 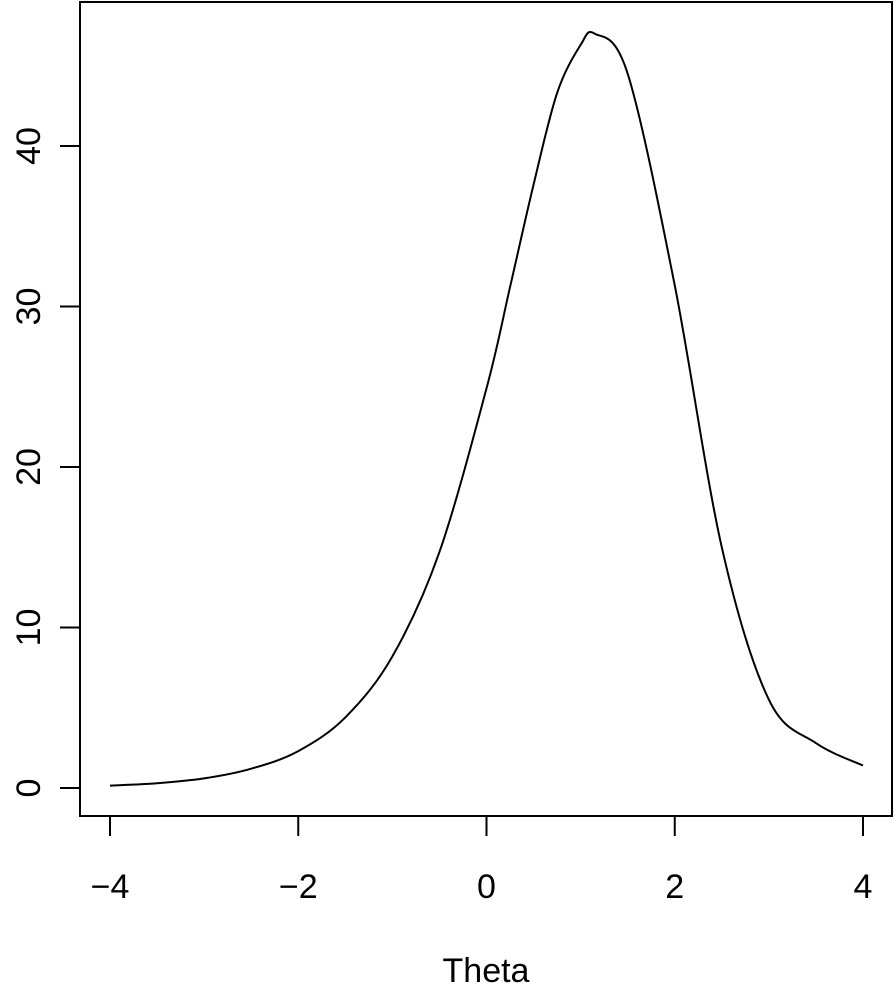 What do you see at coordinates (29, 146) in the screenshot?
I see `y-tick-label: 40` at bounding box center [29, 146].